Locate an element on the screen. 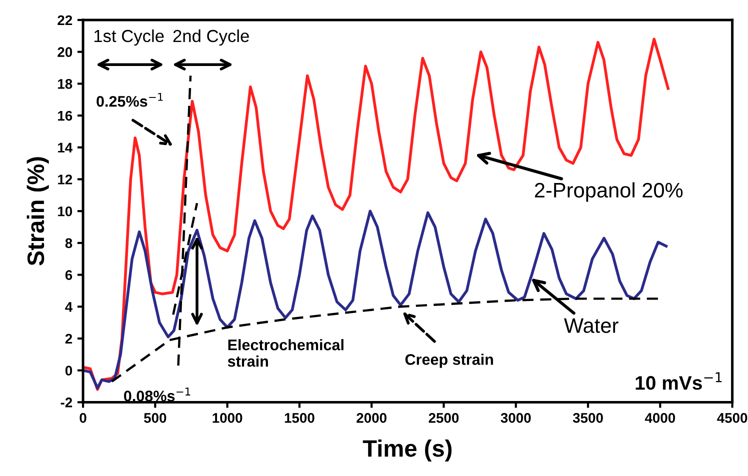  y-tick-label: 0 is located at coordinates (68, 371).